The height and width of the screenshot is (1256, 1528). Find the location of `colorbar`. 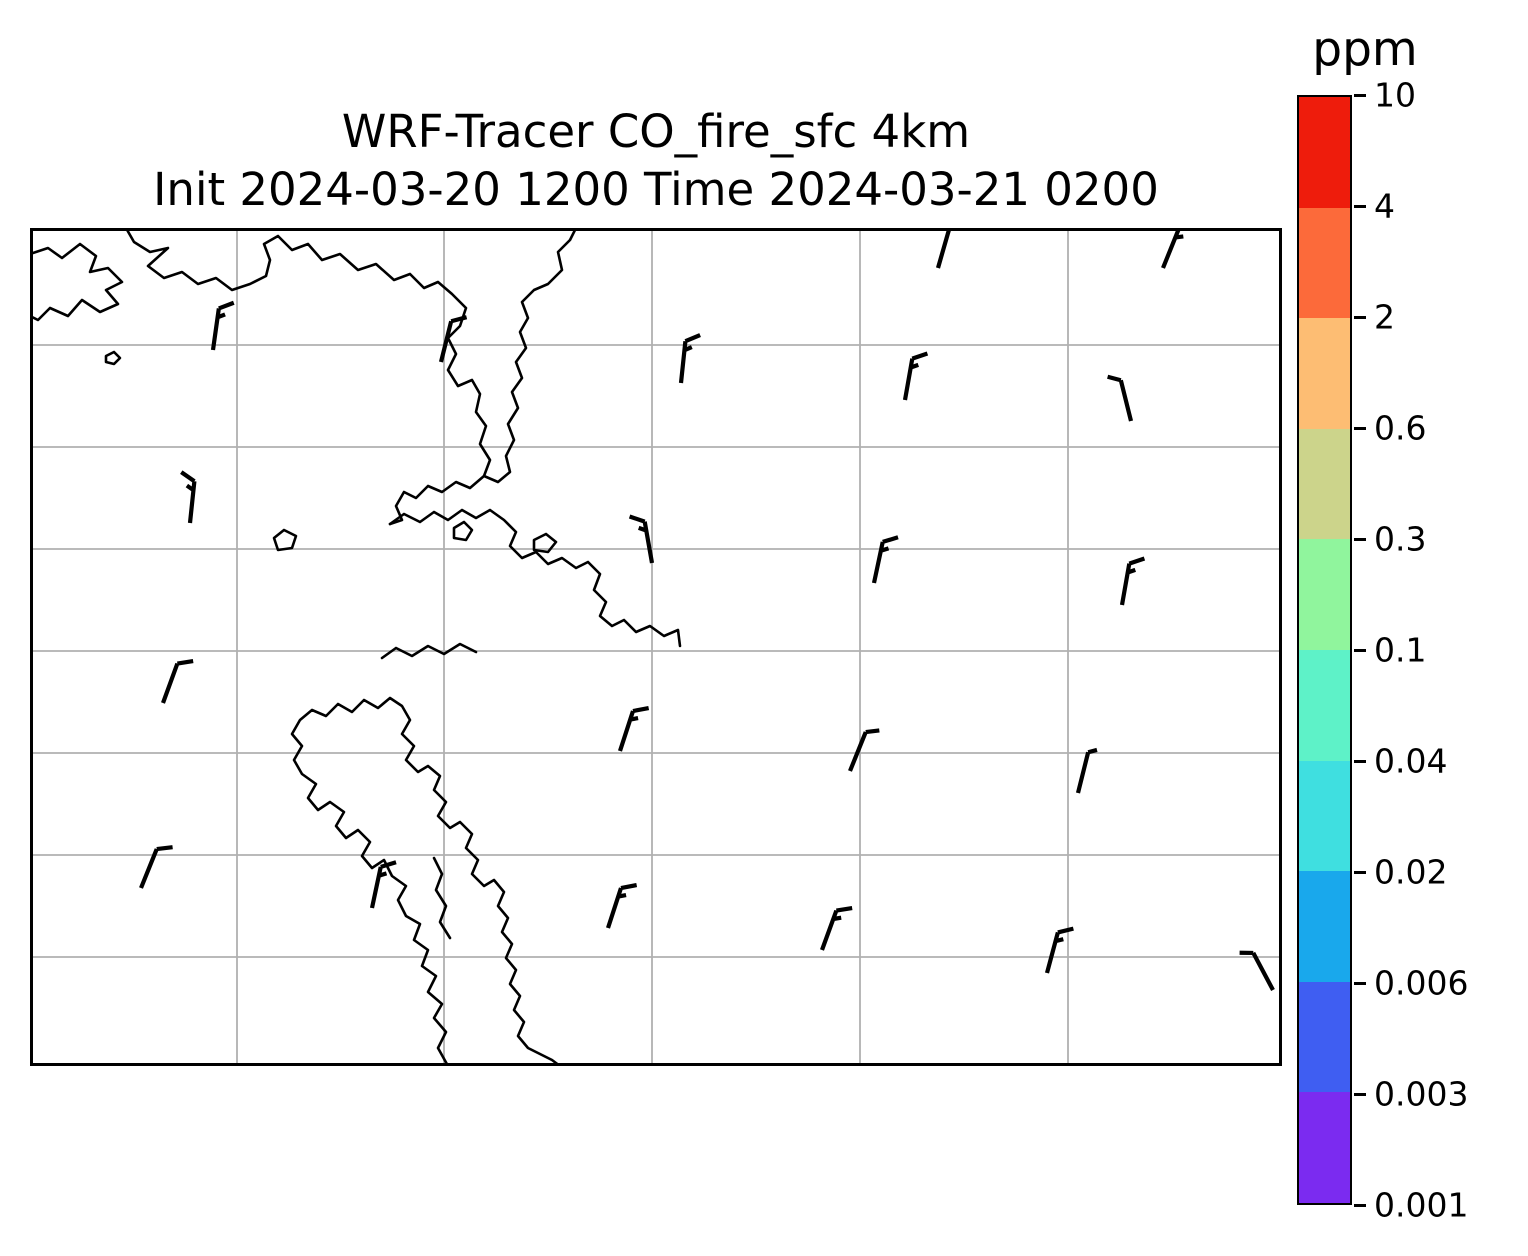

colorbar is located at coordinates (1324, 650).